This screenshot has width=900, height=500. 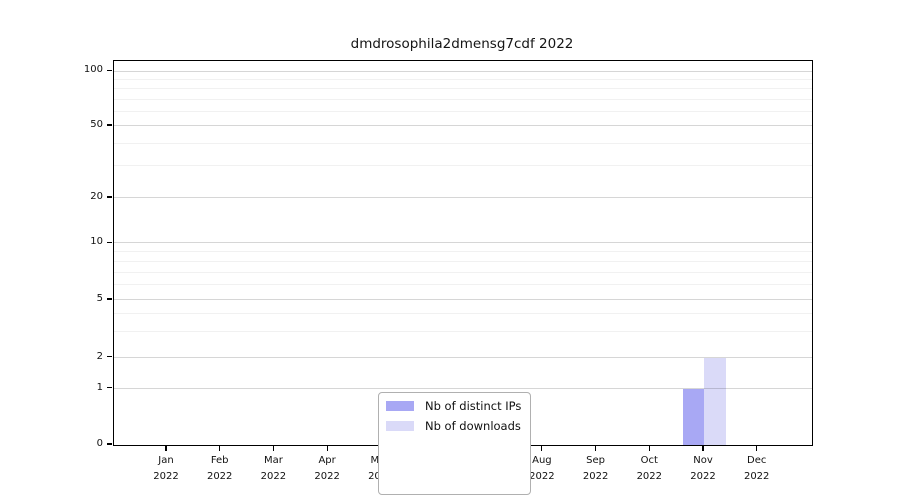 What do you see at coordinates (99, 443) in the screenshot?
I see `y-tick-label-0: 0` at bounding box center [99, 443].